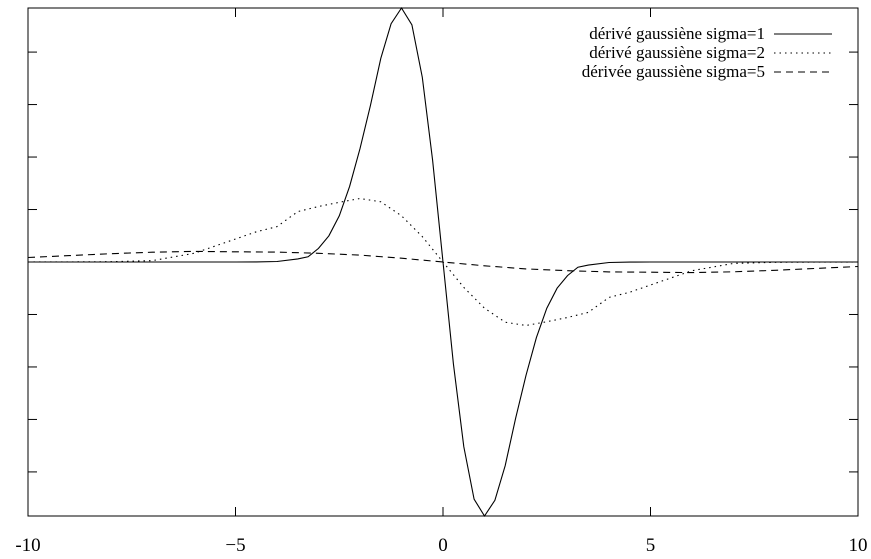 This screenshot has width=871, height=559. What do you see at coordinates (651, 545) in the screenshot?
I see `x-tick-label: 5` at bounding box center [651, 545].